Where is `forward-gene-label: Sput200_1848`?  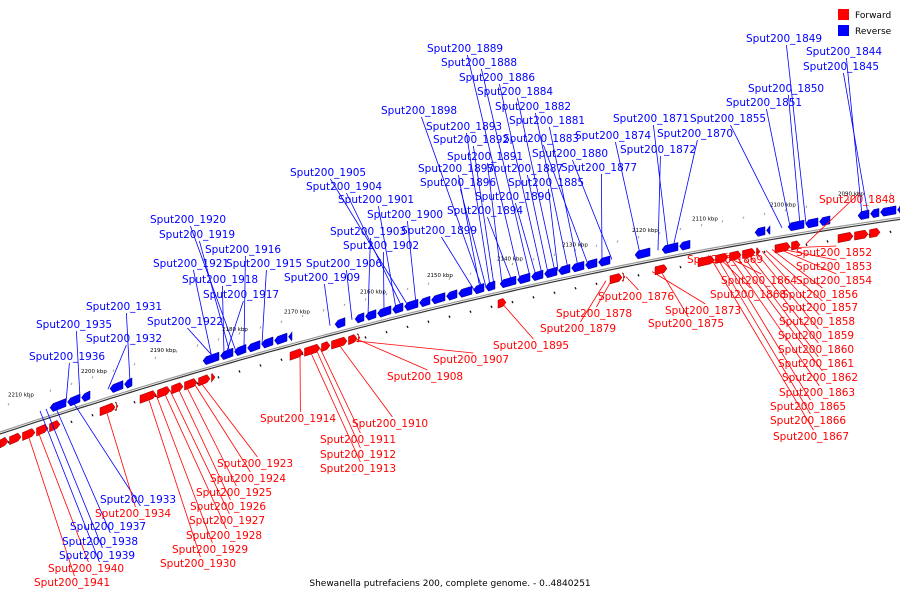
forward-gene-label: Sput200_1848 is located at coordinates (857, 200).